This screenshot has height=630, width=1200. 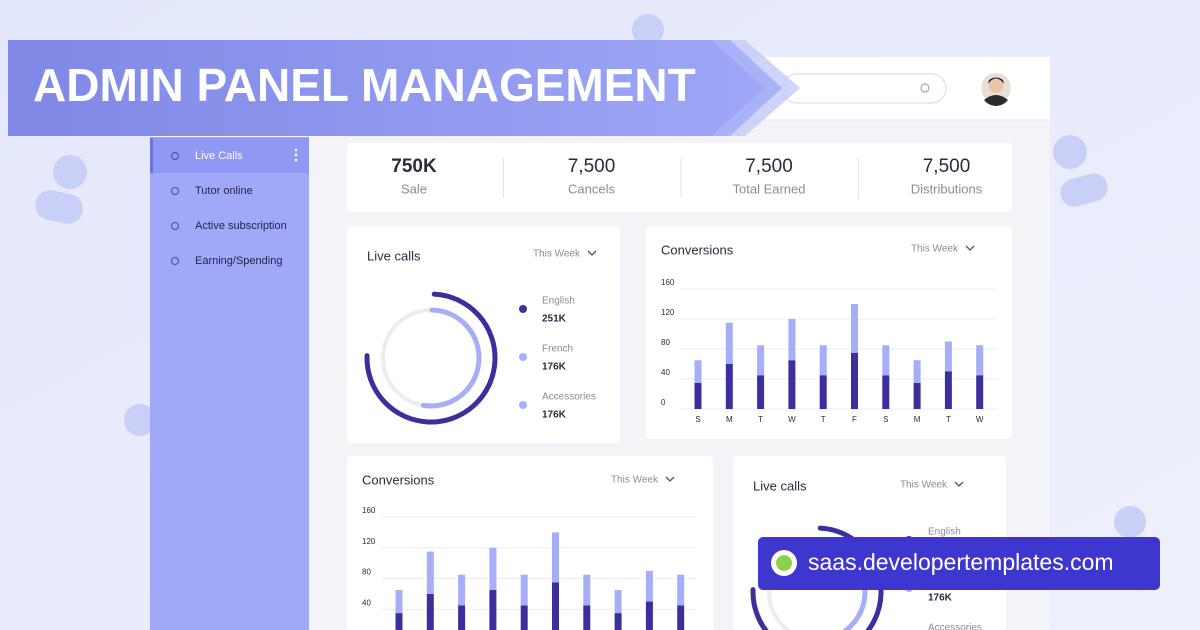 What do you see at coordinates (780, 485) in the screenshot?
I see `panel-title: Live calls` at bounding box center [780, 485].